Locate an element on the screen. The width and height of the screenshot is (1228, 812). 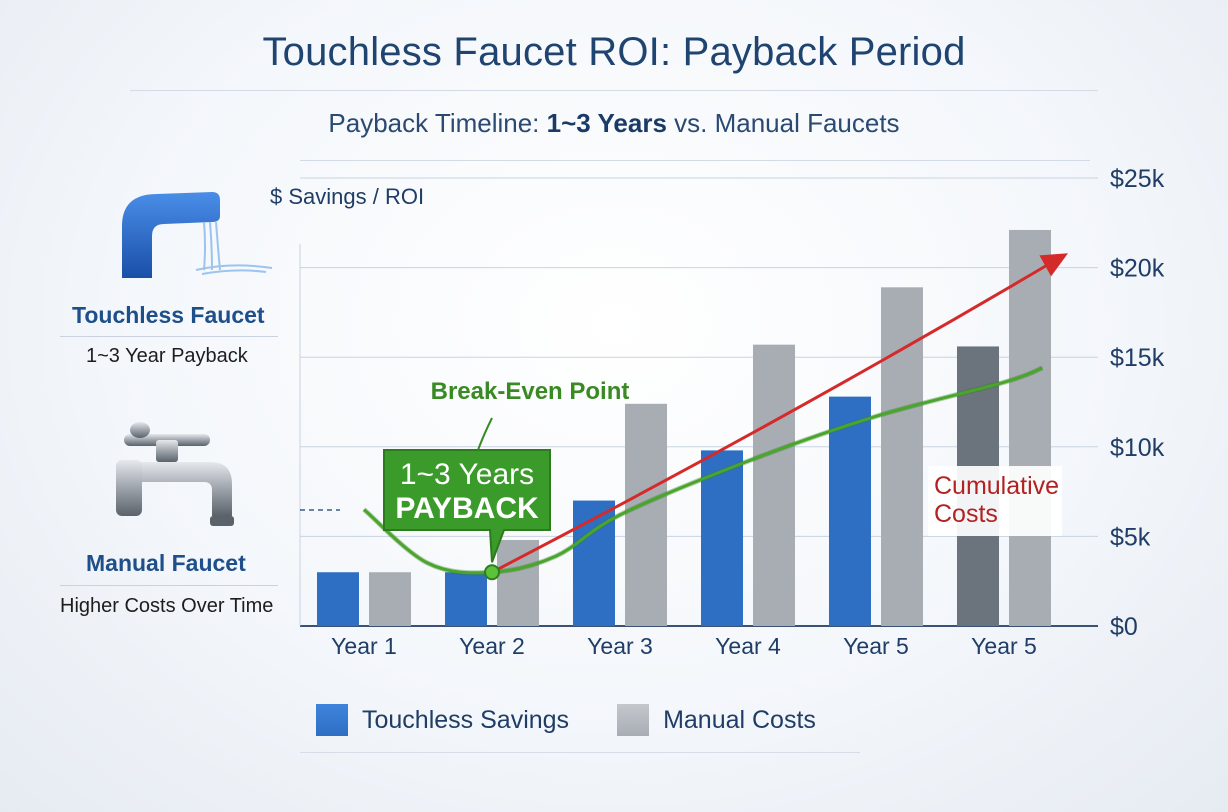
y-tick-label: $25k is located at coordinates (1137, 179).